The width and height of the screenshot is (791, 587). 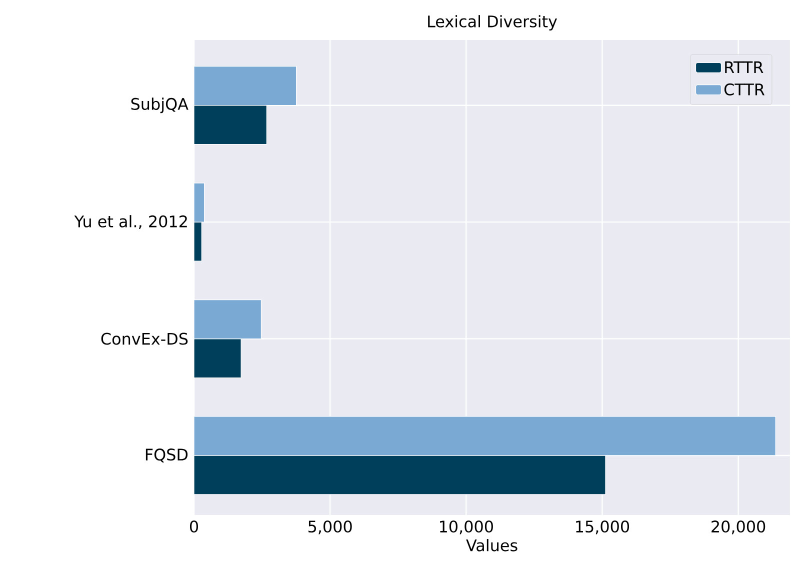 I want to click on x-tick-label: 10,000, so click(x=466, y=527).